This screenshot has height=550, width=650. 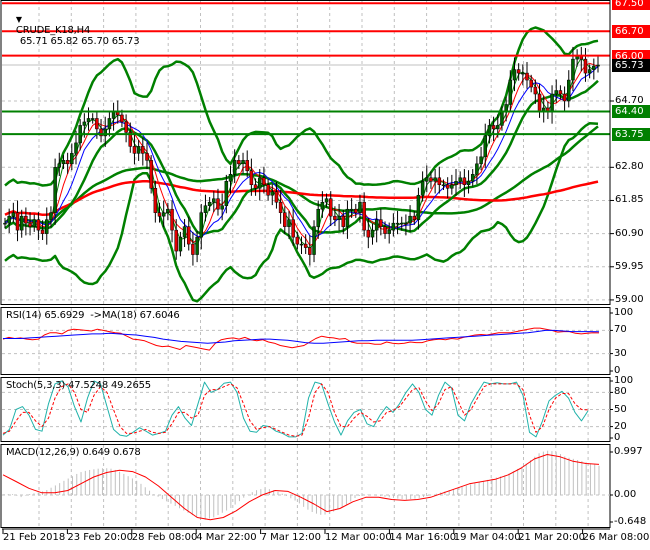 I want to click on macd-panel, so click(x=305, y=486).